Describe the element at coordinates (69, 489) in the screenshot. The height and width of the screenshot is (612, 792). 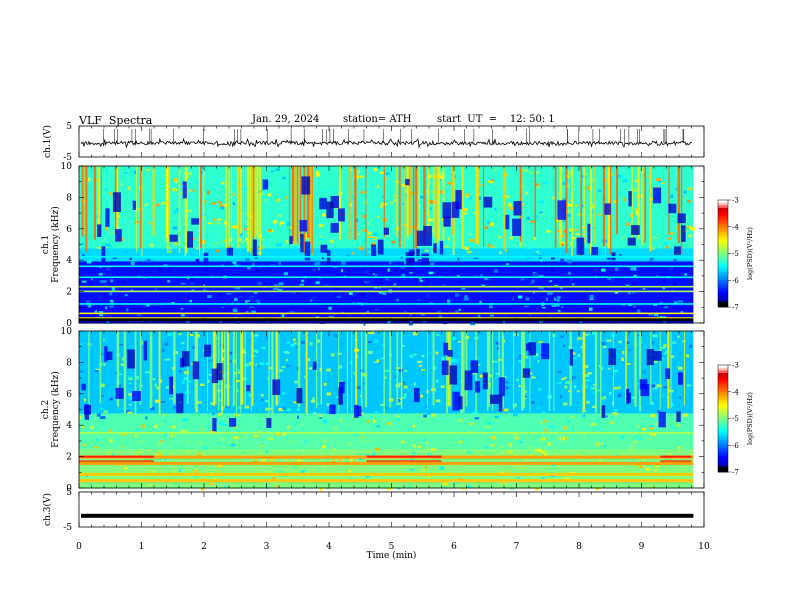
I see `ch2-y-tick-label: 0` at that location.